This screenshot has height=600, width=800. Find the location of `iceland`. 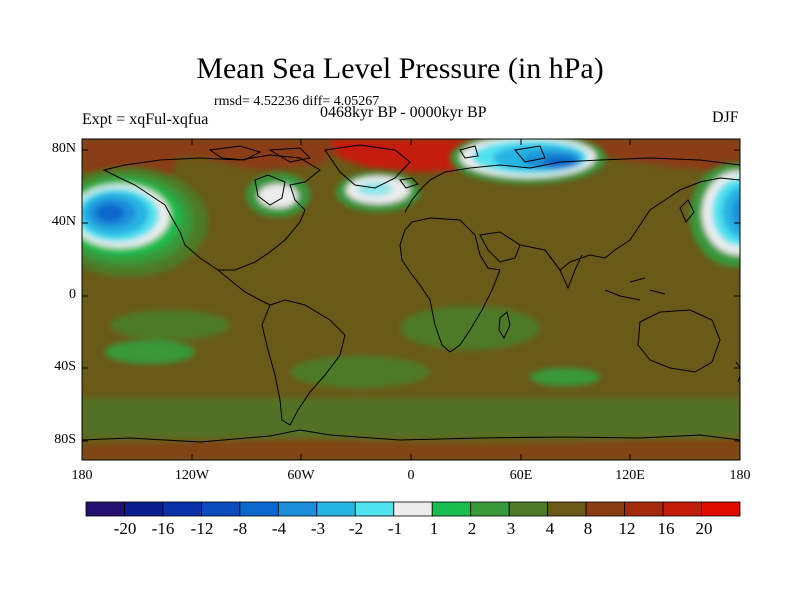

iceland is located at coordinates (409, 183).